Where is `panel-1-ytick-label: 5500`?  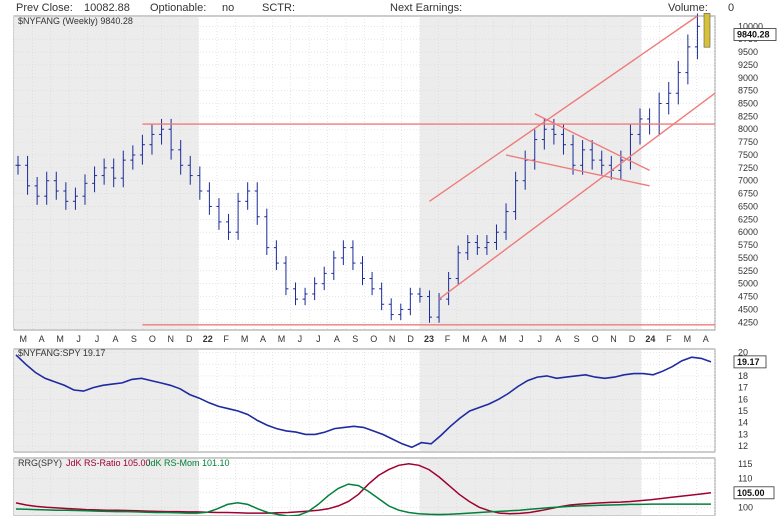 panel-1-ytick-label: 5500 is located at coordinates (748, 258).